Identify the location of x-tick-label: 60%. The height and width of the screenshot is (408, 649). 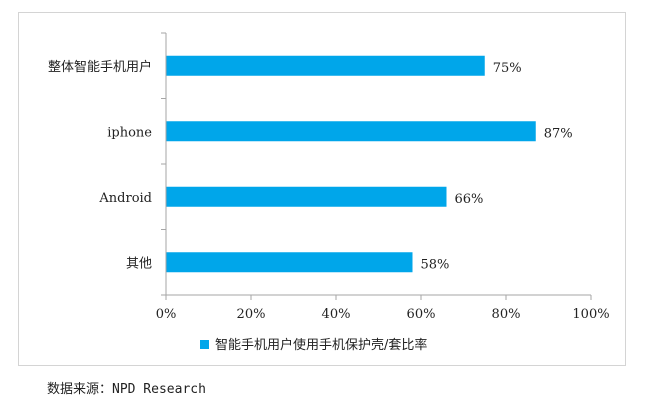
(421, 314).